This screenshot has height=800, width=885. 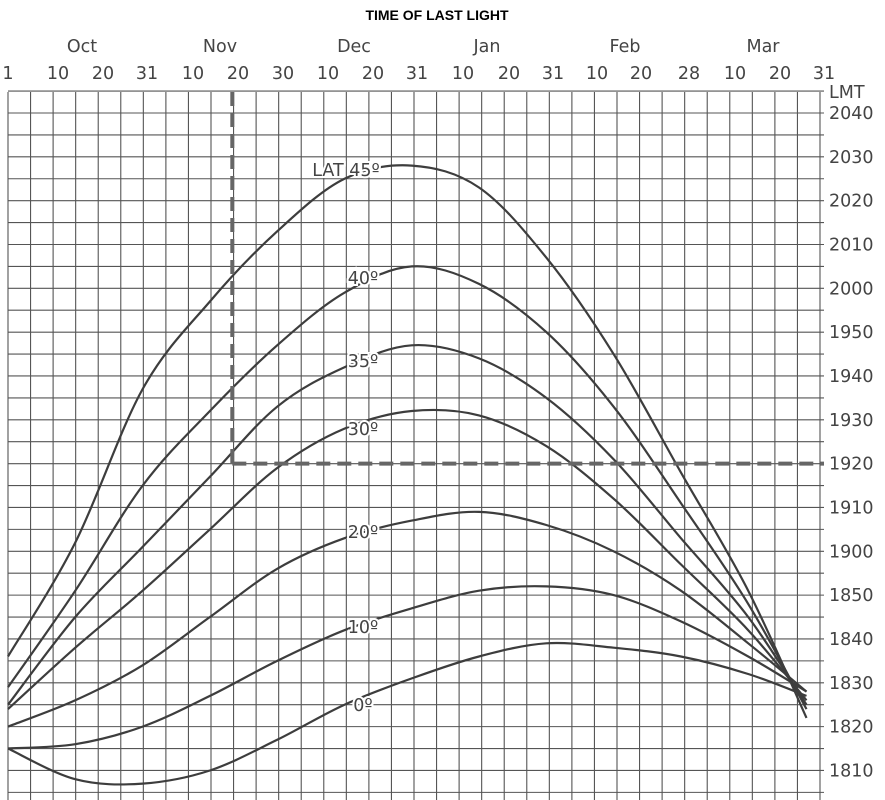 I want to click on curve-label: 40º, so click(x=363, y=279).